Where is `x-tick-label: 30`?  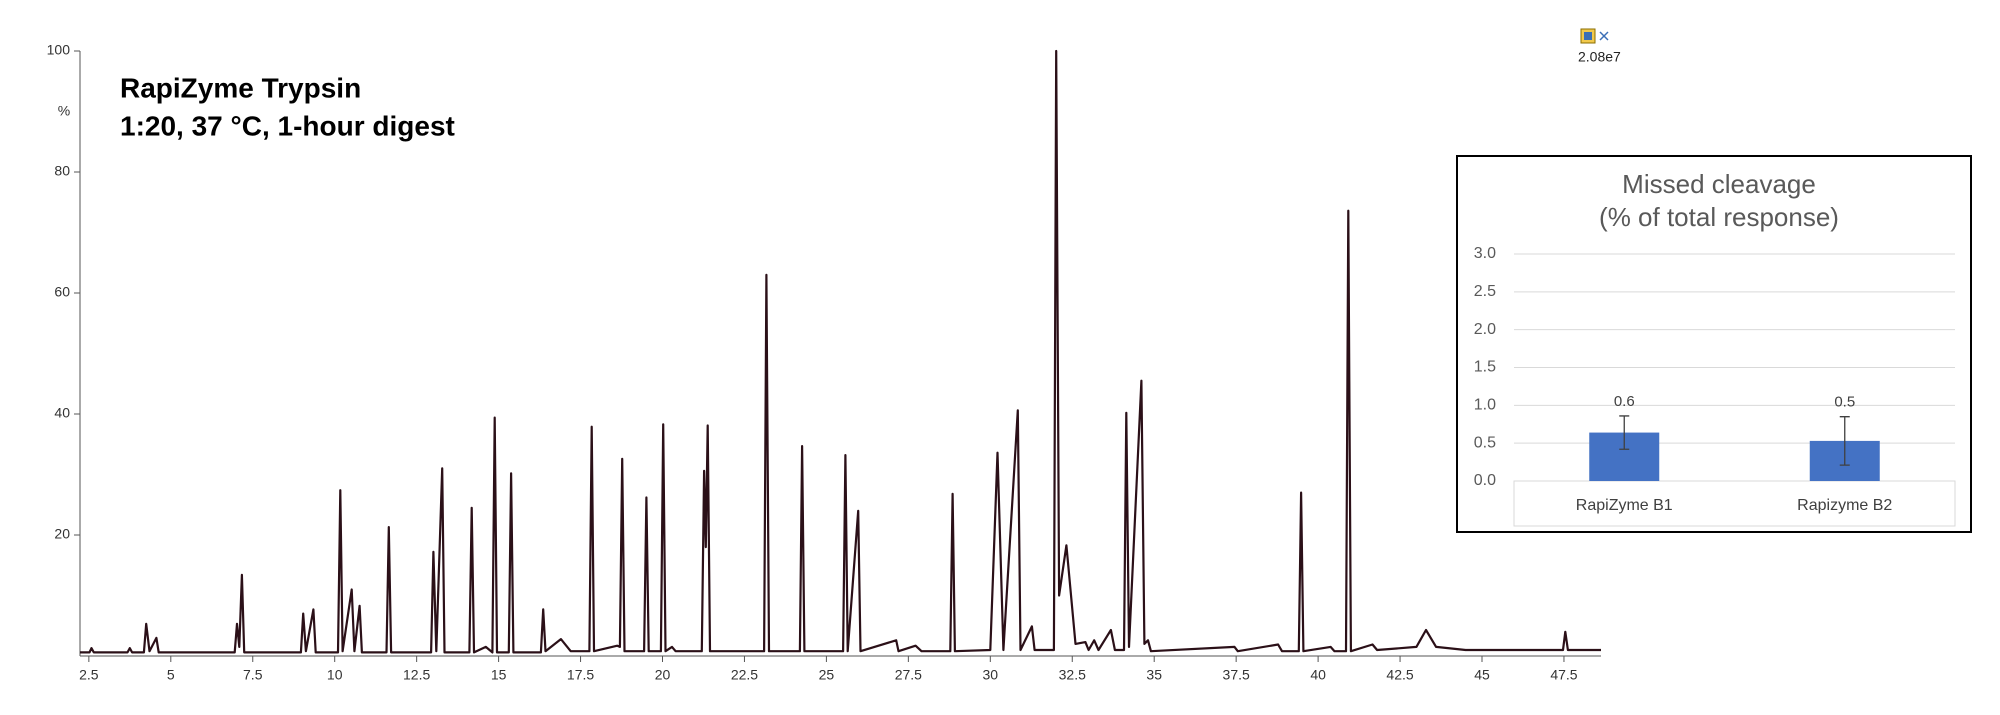 x-tick-label: 30 is located at coordinates (991, 675).